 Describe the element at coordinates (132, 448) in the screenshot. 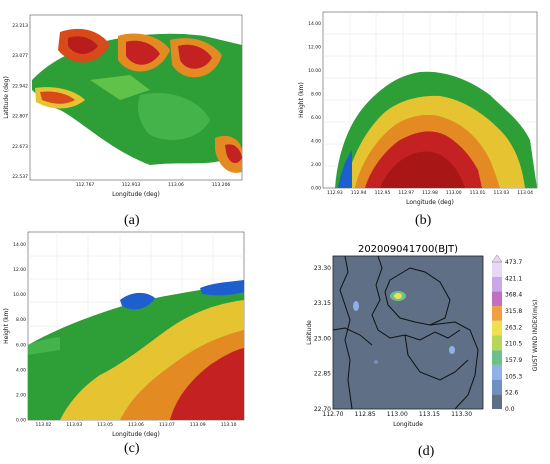

I see `panel-c-label: (c)` at that location.